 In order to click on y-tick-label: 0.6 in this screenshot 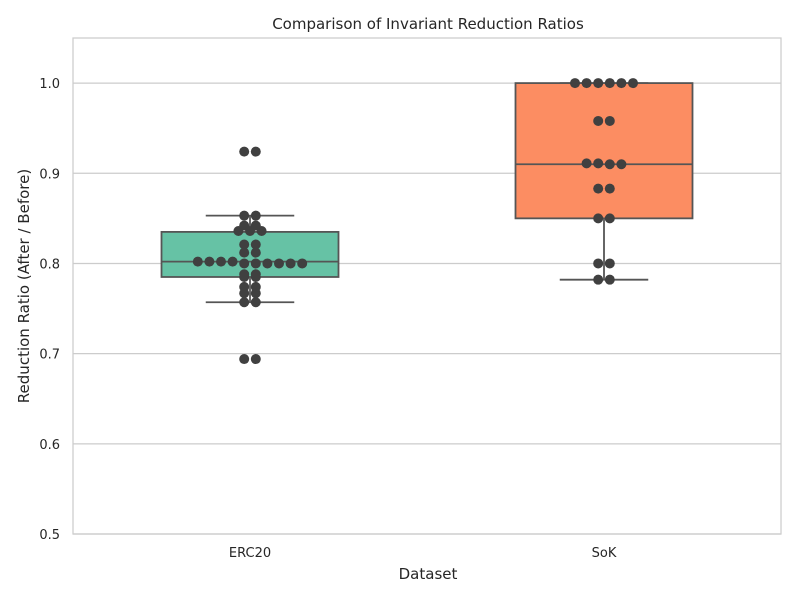, I will do `click(49, 445)`.